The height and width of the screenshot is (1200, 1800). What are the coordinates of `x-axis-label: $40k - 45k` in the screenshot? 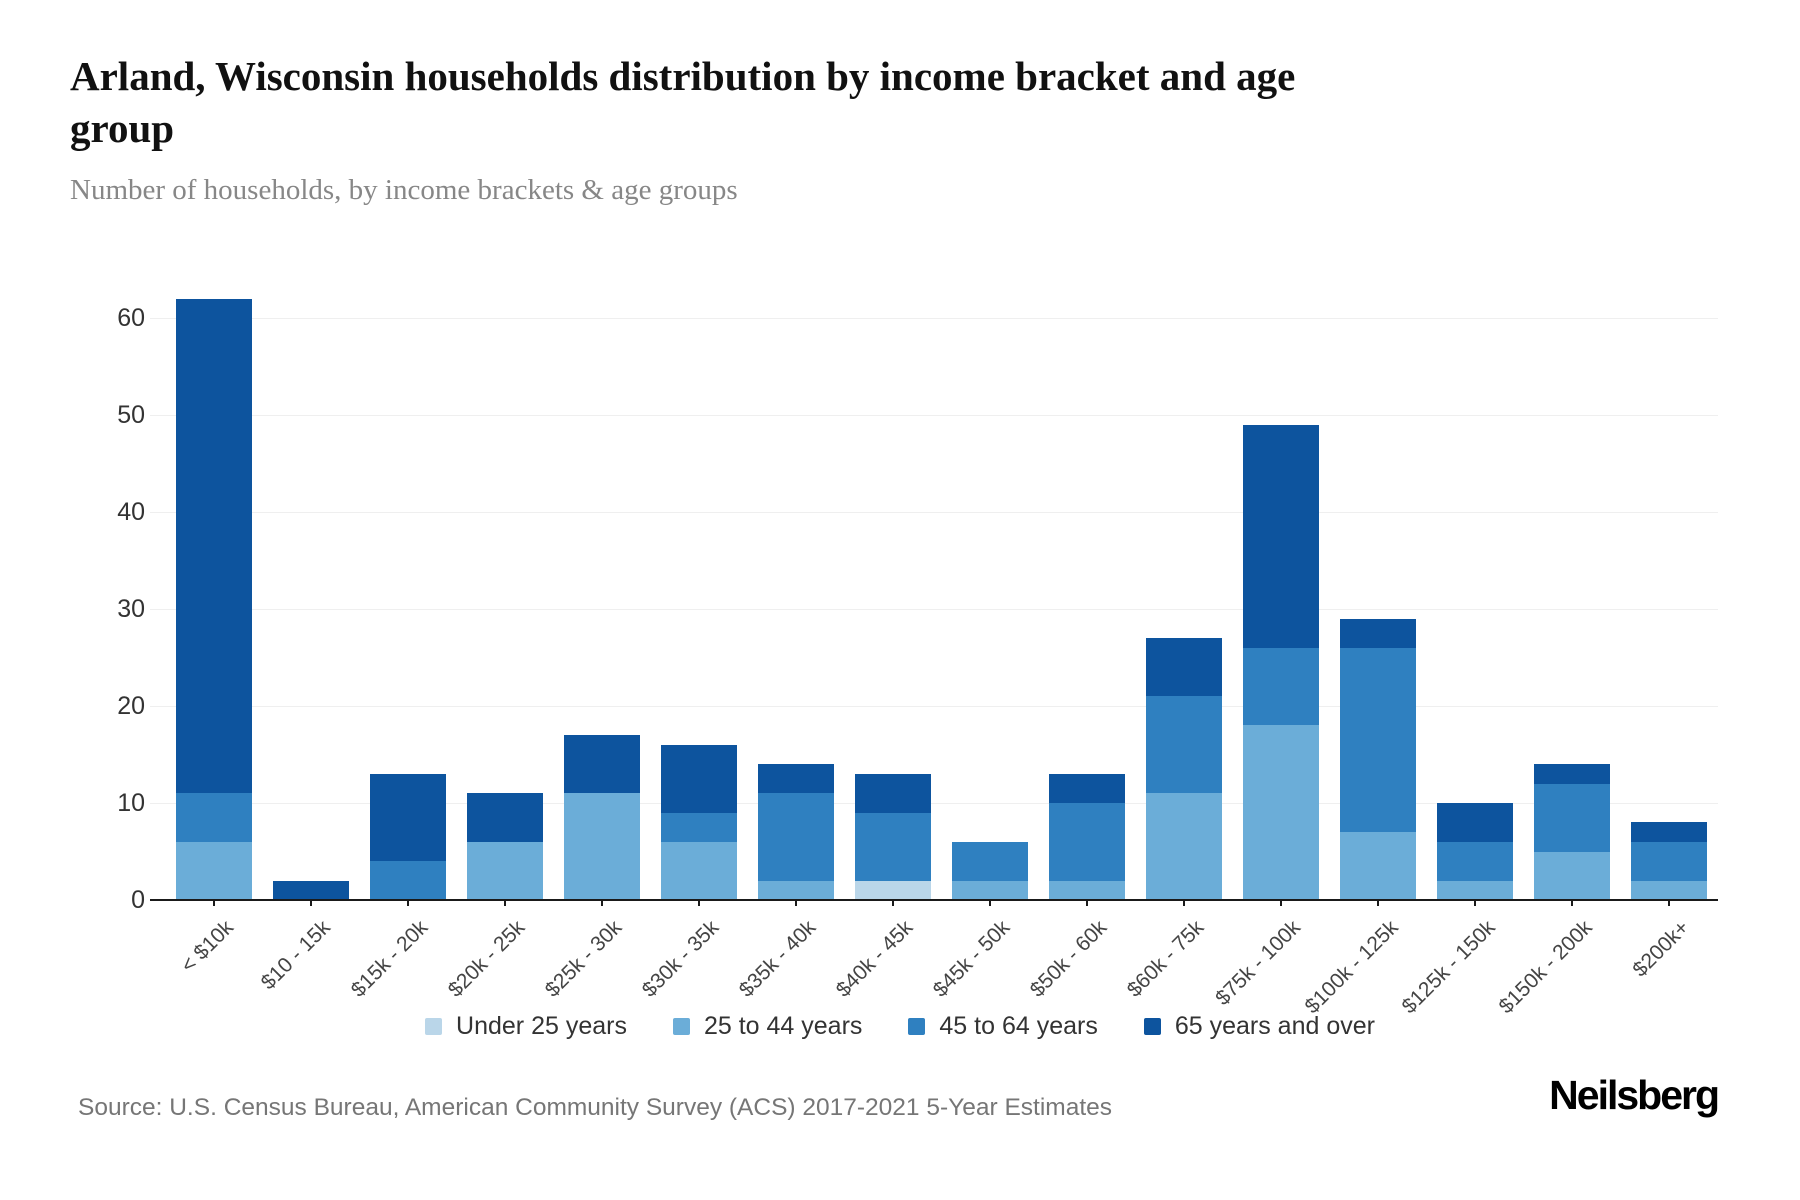 It's located at (874, 959).